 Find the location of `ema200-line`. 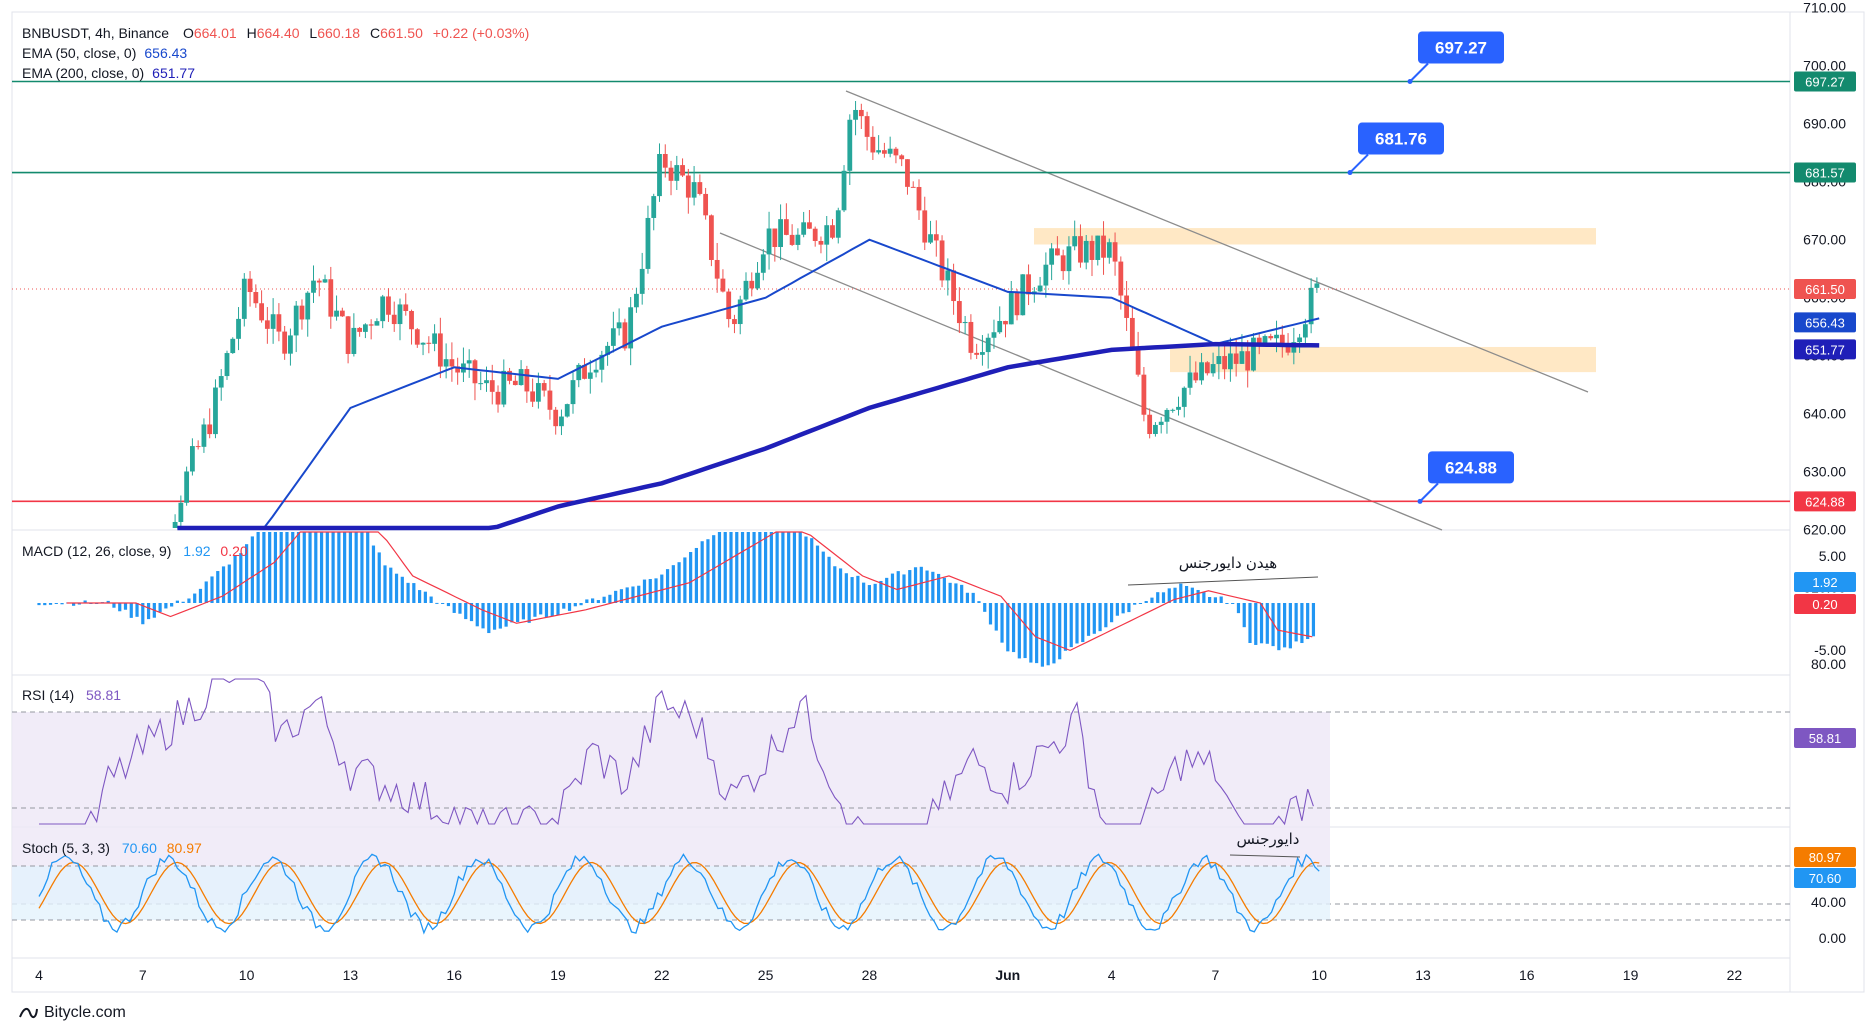

ema200-line is located at coordinates (748, 436).